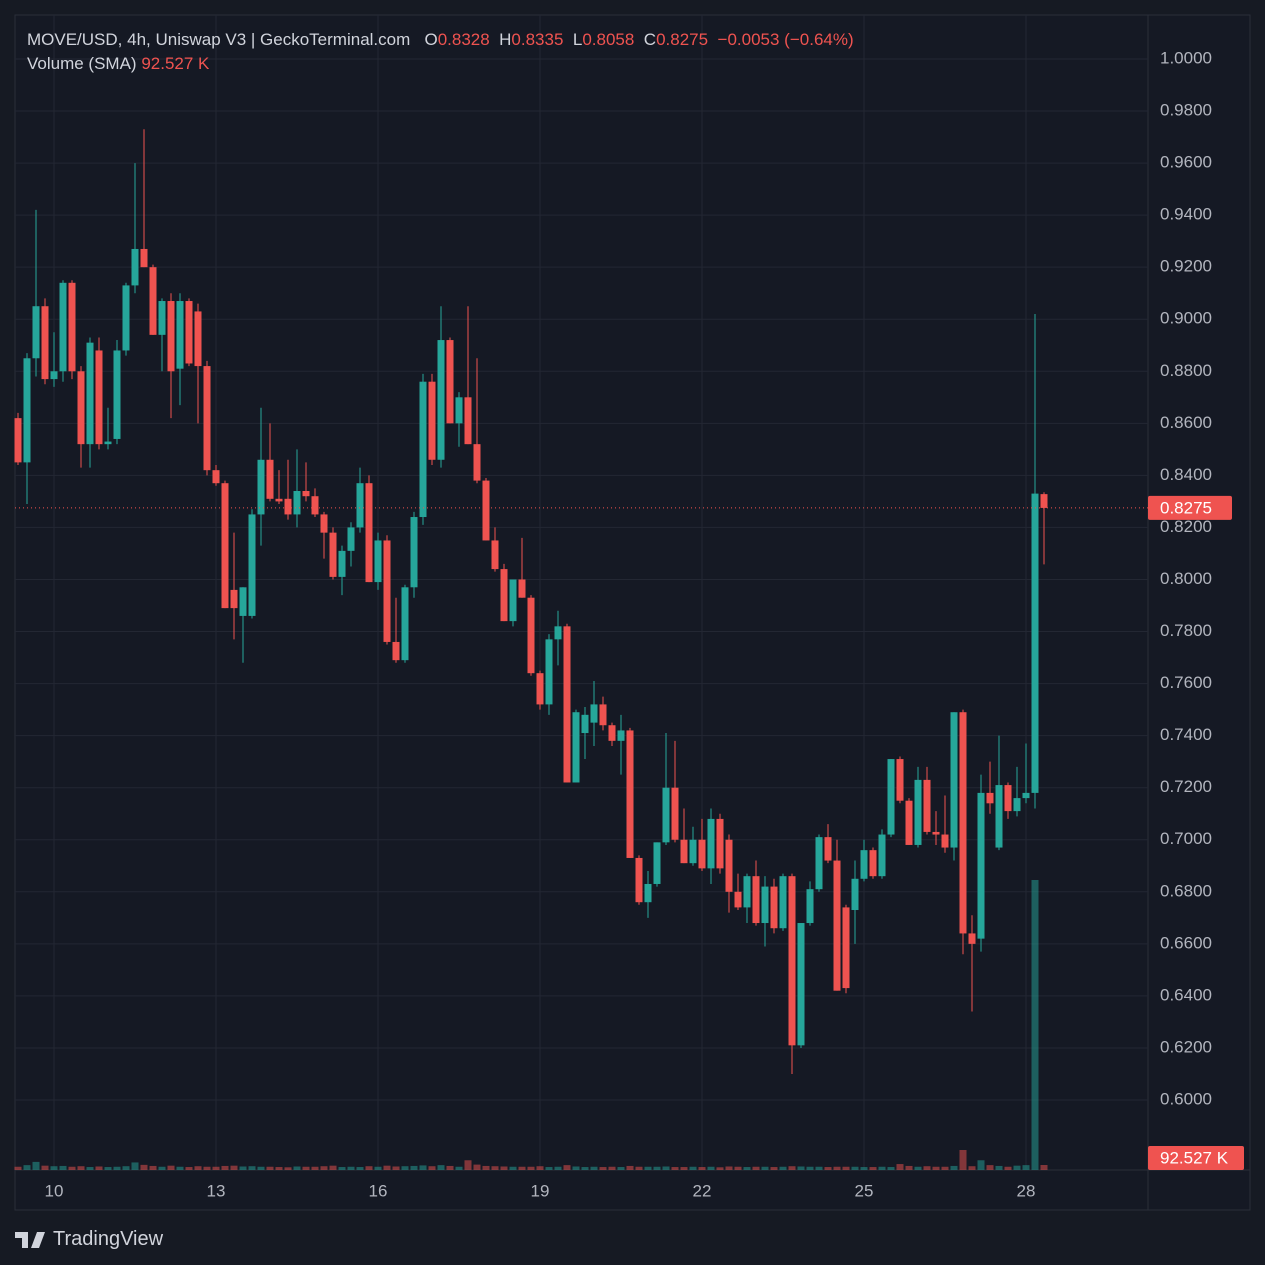 Image resolution: width=1265 pixels, height=1265 pixels. What do you see at coordinates (540, 1190) in the screenshot?
I see `x-tick-label: 19` at bounding box center [540, 1190].